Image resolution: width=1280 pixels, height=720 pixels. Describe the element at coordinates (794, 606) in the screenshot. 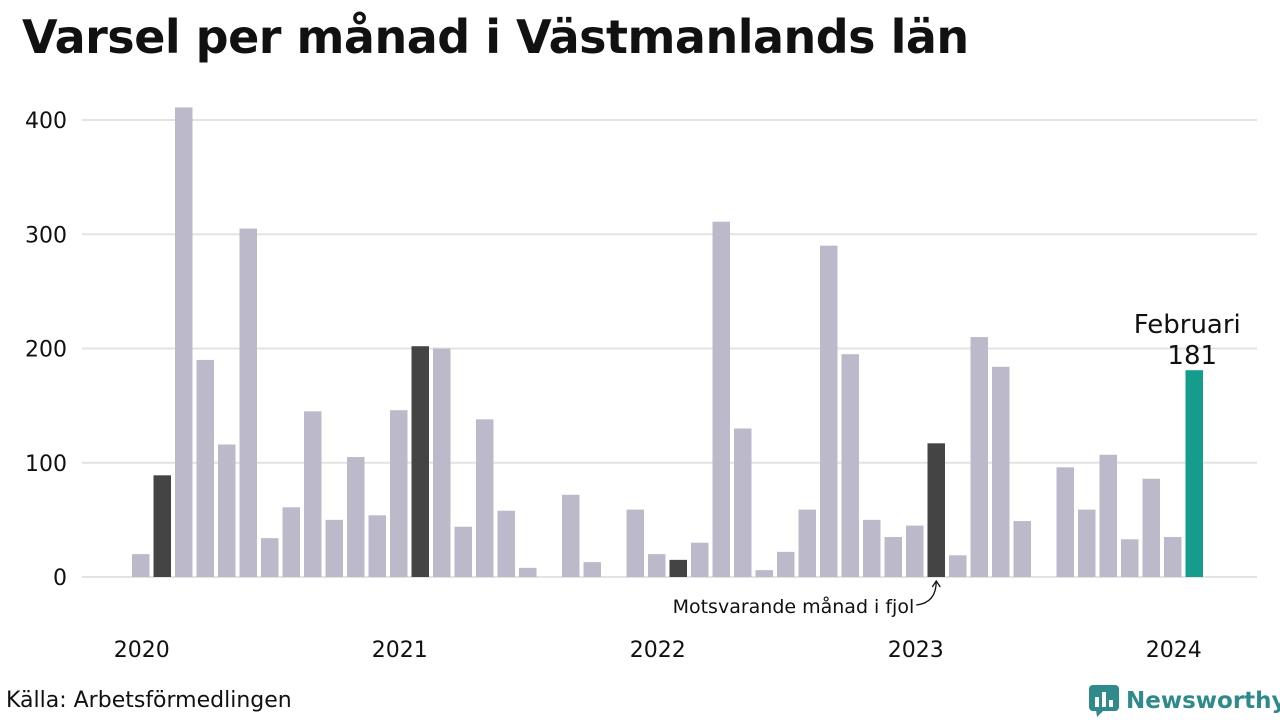

I see `previous-year-note: Motsvarande månad i fjol` at that location.